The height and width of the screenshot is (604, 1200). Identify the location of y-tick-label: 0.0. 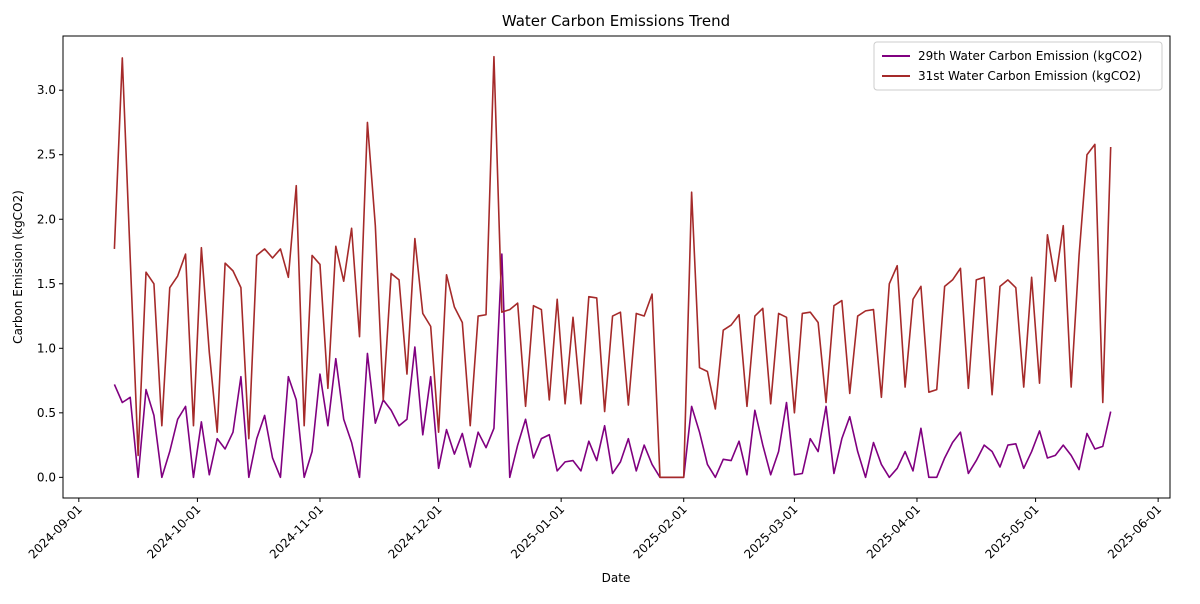
(46, 477).